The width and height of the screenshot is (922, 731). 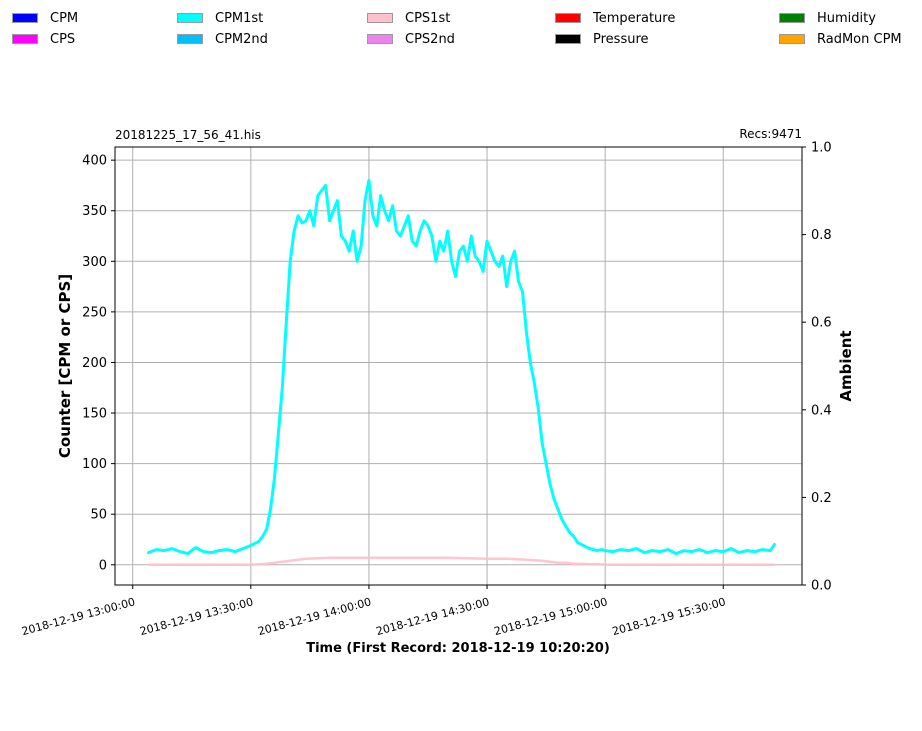 I want to click on y-right-tick-label: 0.0, so click(x=821, y=586).